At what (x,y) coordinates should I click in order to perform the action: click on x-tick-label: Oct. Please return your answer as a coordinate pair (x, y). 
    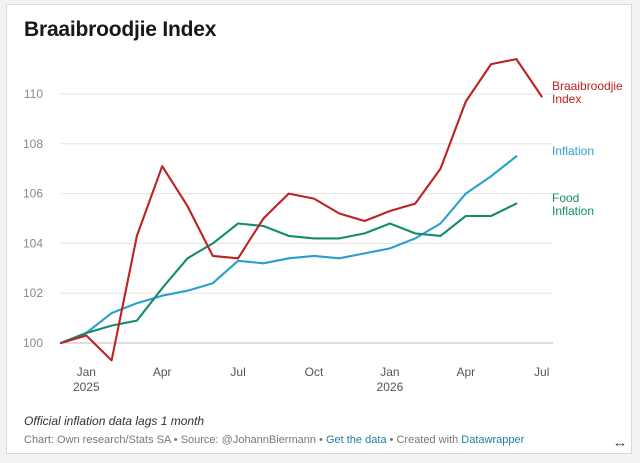
    Looking at the image, I should click on (314, 372).